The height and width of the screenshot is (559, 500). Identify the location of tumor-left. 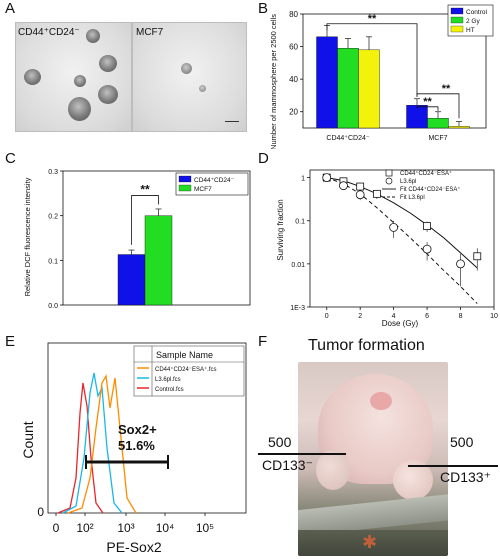
(333, 470).